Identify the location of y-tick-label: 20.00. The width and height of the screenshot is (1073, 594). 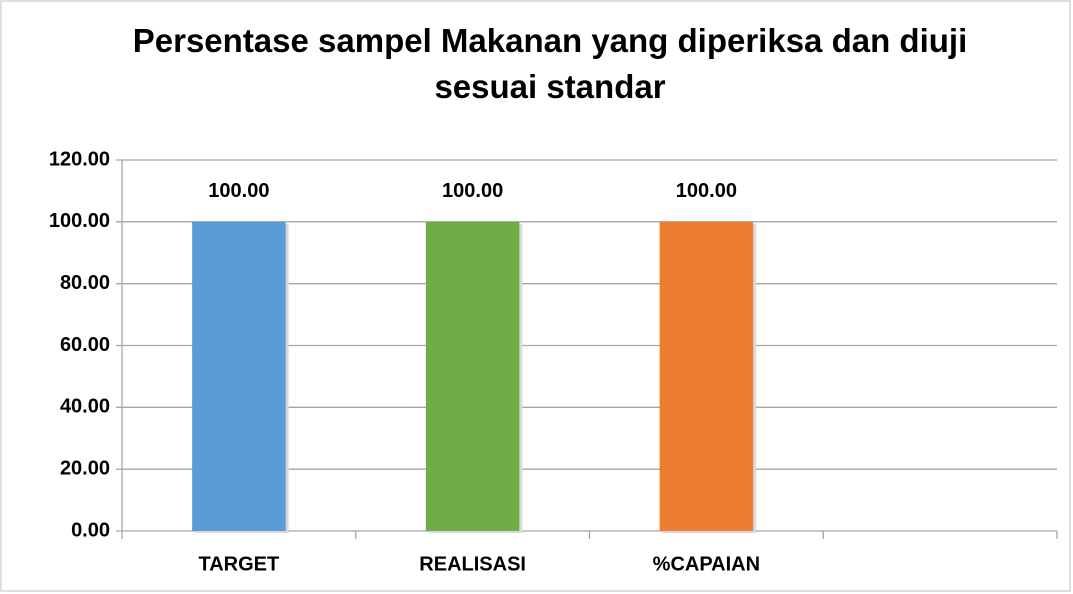
(85, 468).